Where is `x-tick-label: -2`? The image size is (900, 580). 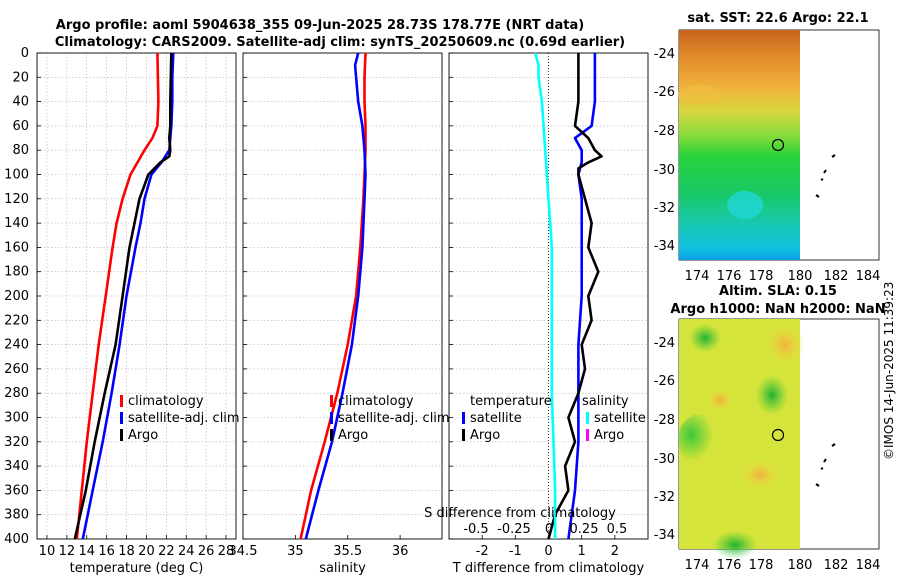
x-tick-label: -2 is located at coordinates (482, 551).